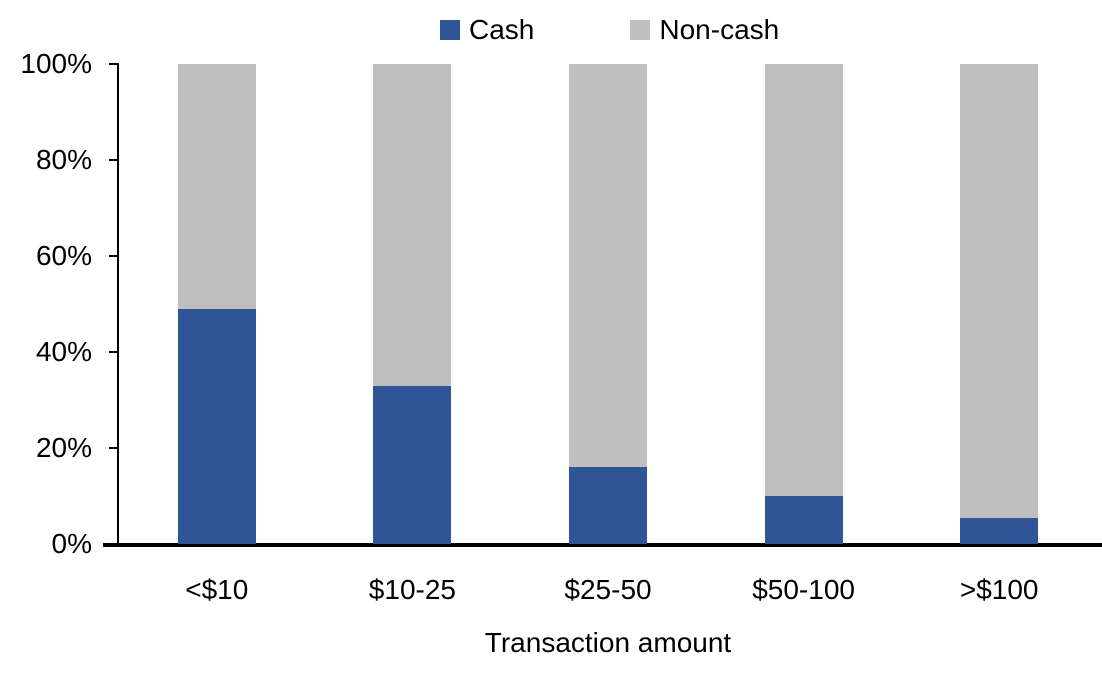  I want to click on cash-series-label: Cash, so click(502, 29).